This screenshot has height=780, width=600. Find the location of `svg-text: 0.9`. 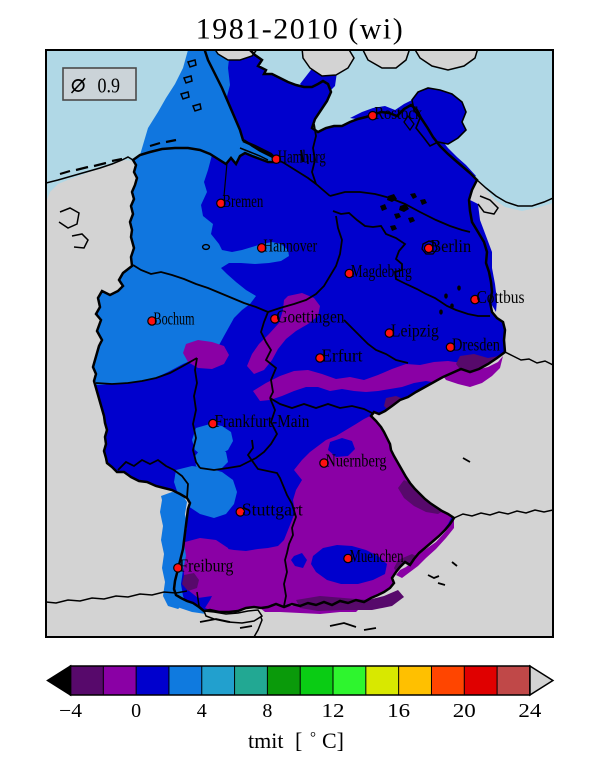

svg-text: 0.9 is located at coordinates (109, 86).